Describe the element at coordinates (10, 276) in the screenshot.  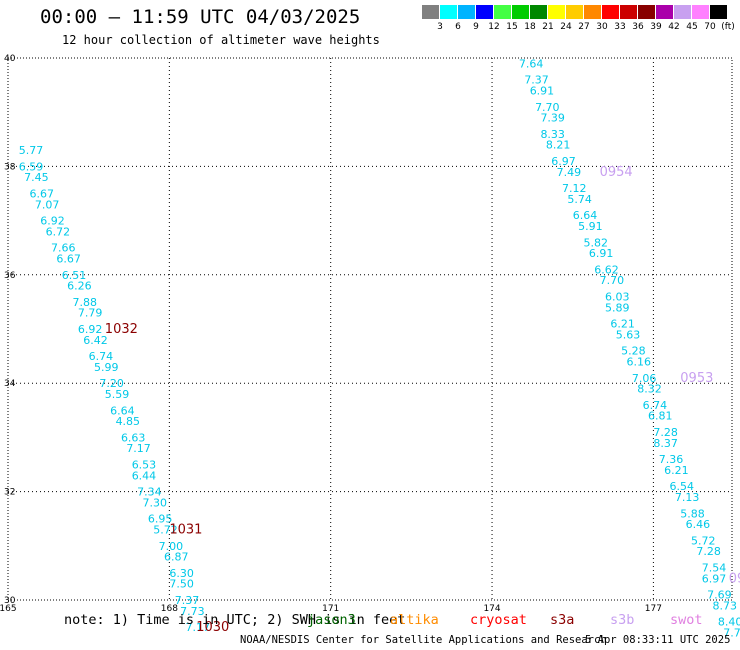
I see `y-tick-label: 36` at that location.